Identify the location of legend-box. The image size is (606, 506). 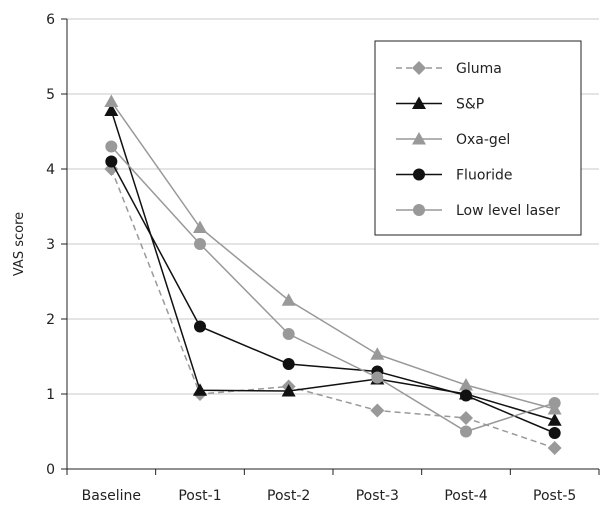
(478, 138).